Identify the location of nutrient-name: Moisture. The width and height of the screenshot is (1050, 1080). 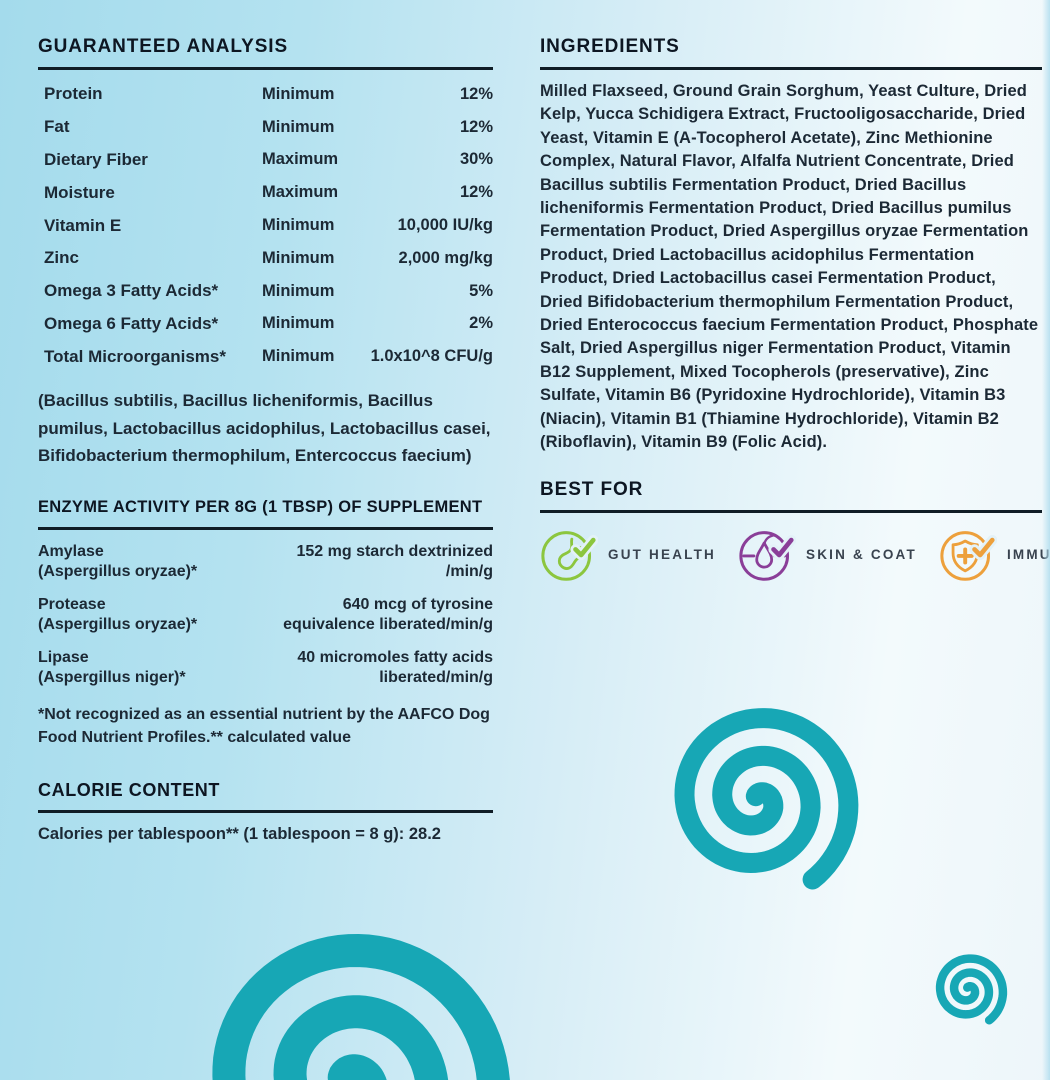
(79, 192).